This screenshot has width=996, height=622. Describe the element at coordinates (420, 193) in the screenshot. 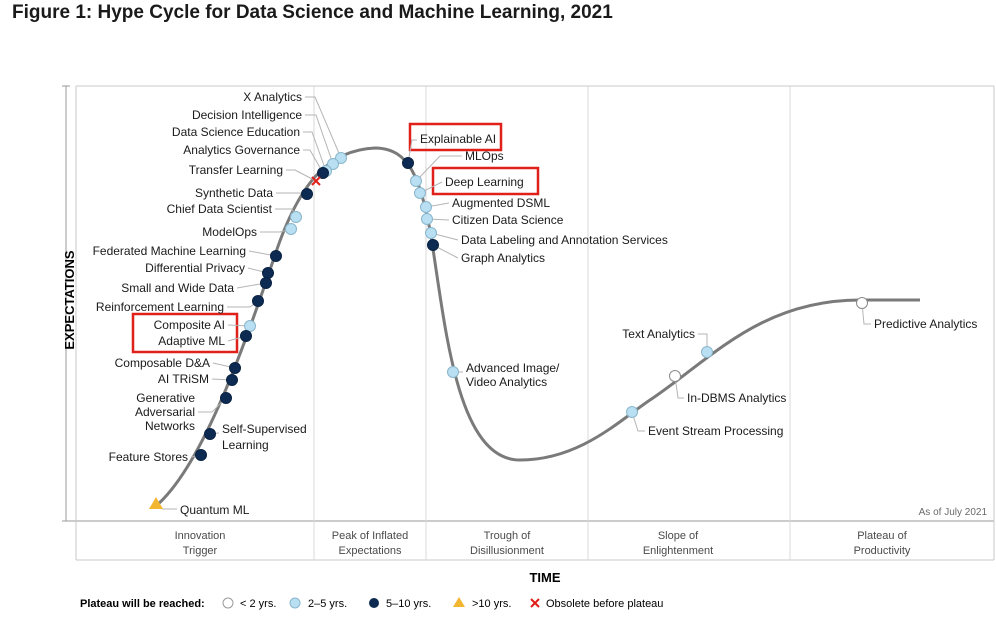

I see `deep-learning-marker` at that location.